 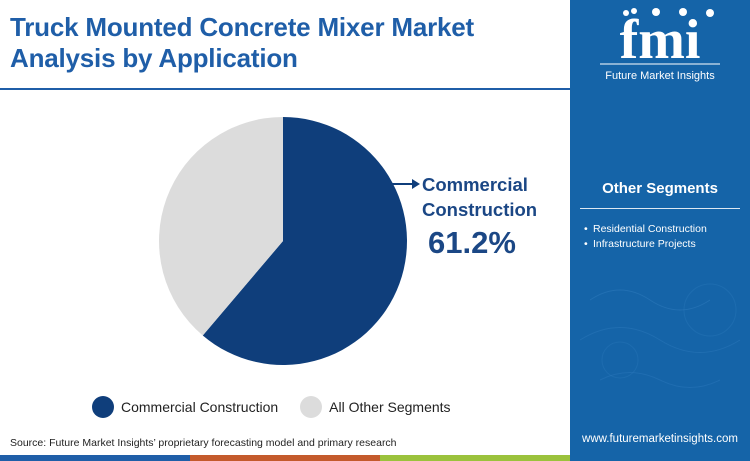 What do you see at coordinates (660, 439) in the screenshot?
I see `website-link: www.futuremarketinsights.com` at bounding box center [660, 439].